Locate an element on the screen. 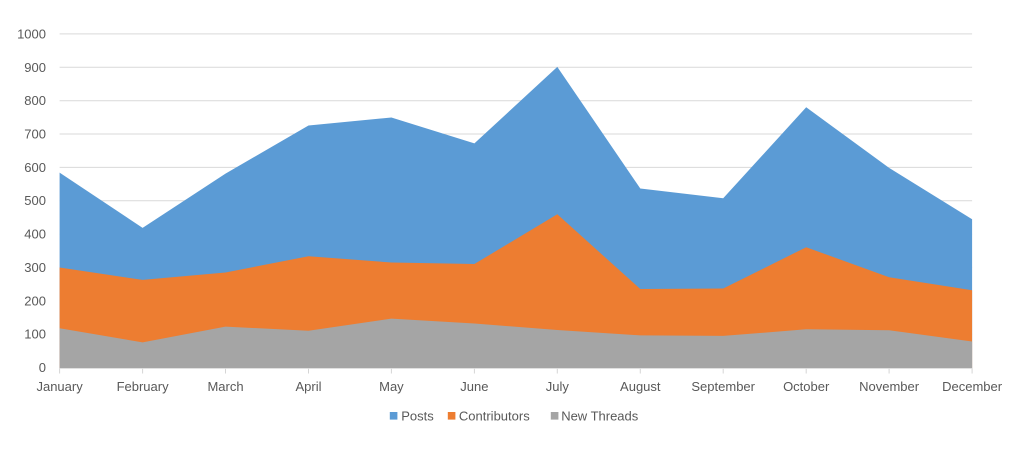  svg-text: April is located at coordinates (308, 386).